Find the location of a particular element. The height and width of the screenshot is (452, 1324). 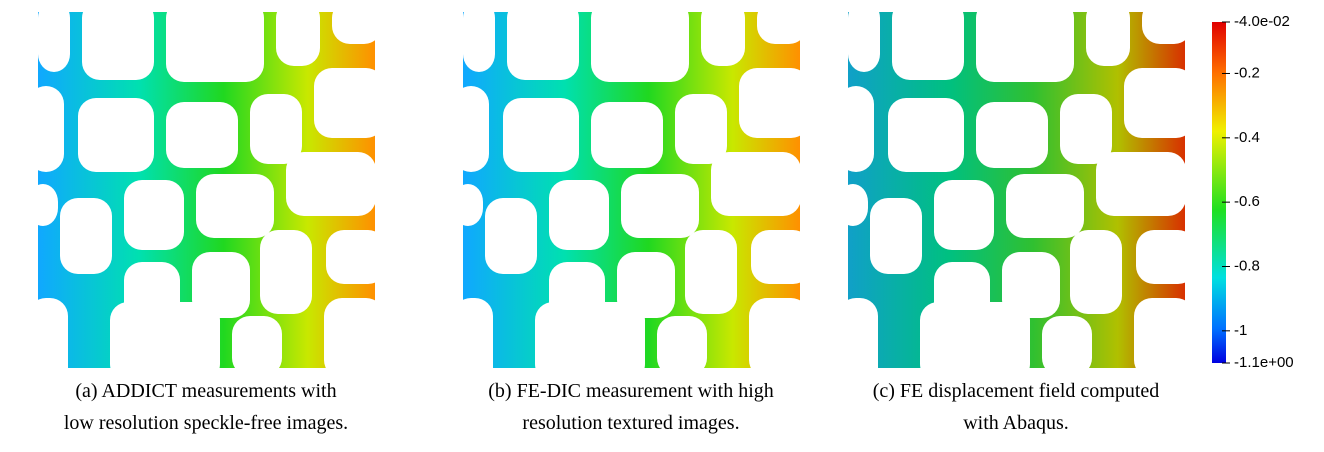

tick-label: -1 is located at coordinates (1240, 330).